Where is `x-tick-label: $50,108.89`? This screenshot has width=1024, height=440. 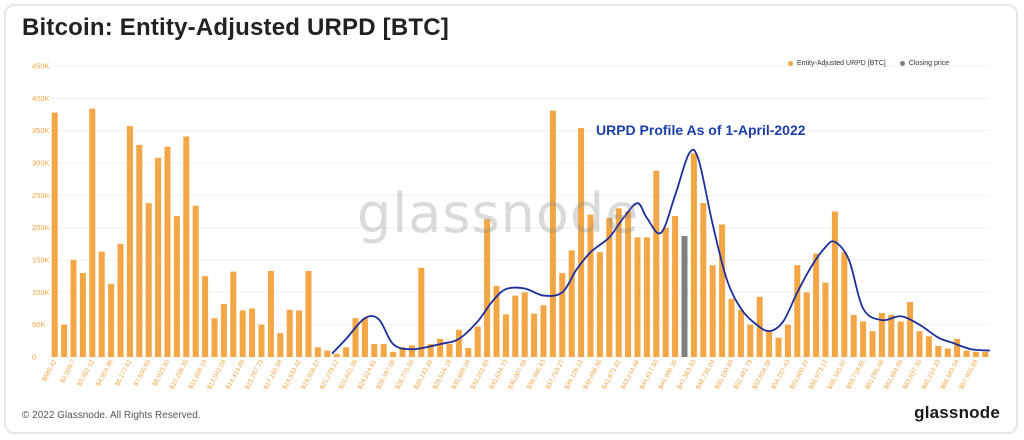 x-tick-label: $50,108.89 is located at coordinates (725, 374).